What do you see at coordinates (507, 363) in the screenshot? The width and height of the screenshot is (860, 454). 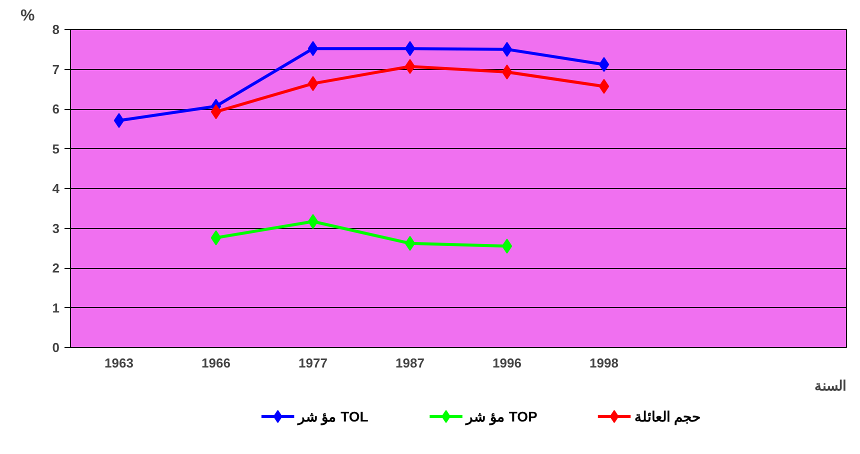 I see `x-tick-label: 1996` at bounding box center [507, 363].